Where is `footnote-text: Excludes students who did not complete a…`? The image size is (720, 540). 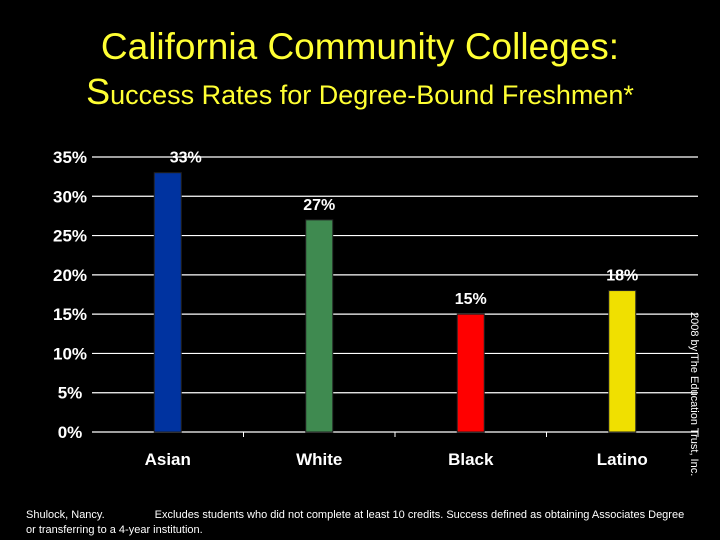 footnote-text: Excludes students who did not complete a… is located at coordinates (355, 522).